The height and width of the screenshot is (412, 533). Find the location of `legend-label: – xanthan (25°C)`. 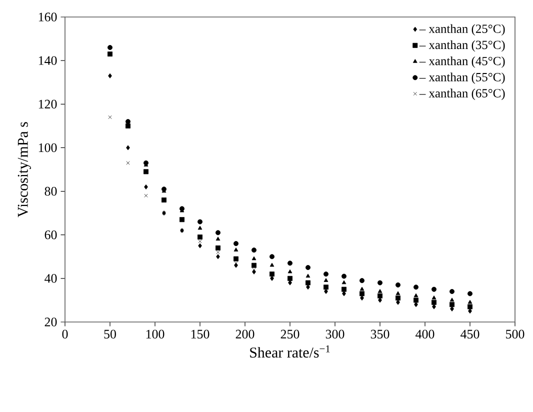

legend-label: – xanthan (25°C) is located at coordinates (462, 30).